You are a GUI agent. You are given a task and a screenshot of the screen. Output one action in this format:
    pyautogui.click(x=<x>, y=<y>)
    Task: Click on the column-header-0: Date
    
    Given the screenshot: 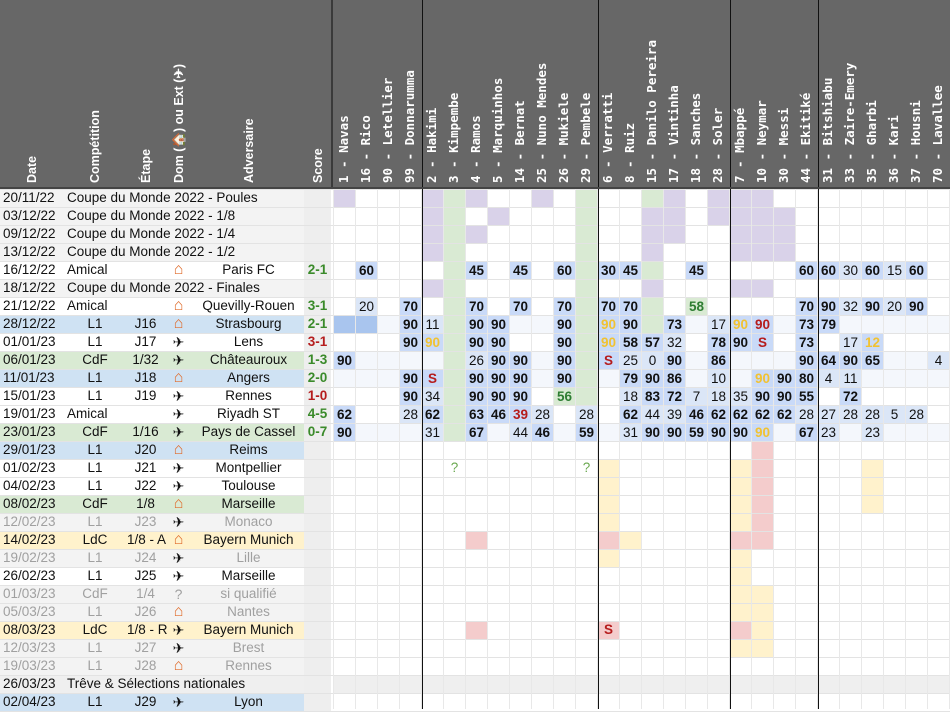 What is the action you would take?
    pyautogui.click(x=31, y=169)
    